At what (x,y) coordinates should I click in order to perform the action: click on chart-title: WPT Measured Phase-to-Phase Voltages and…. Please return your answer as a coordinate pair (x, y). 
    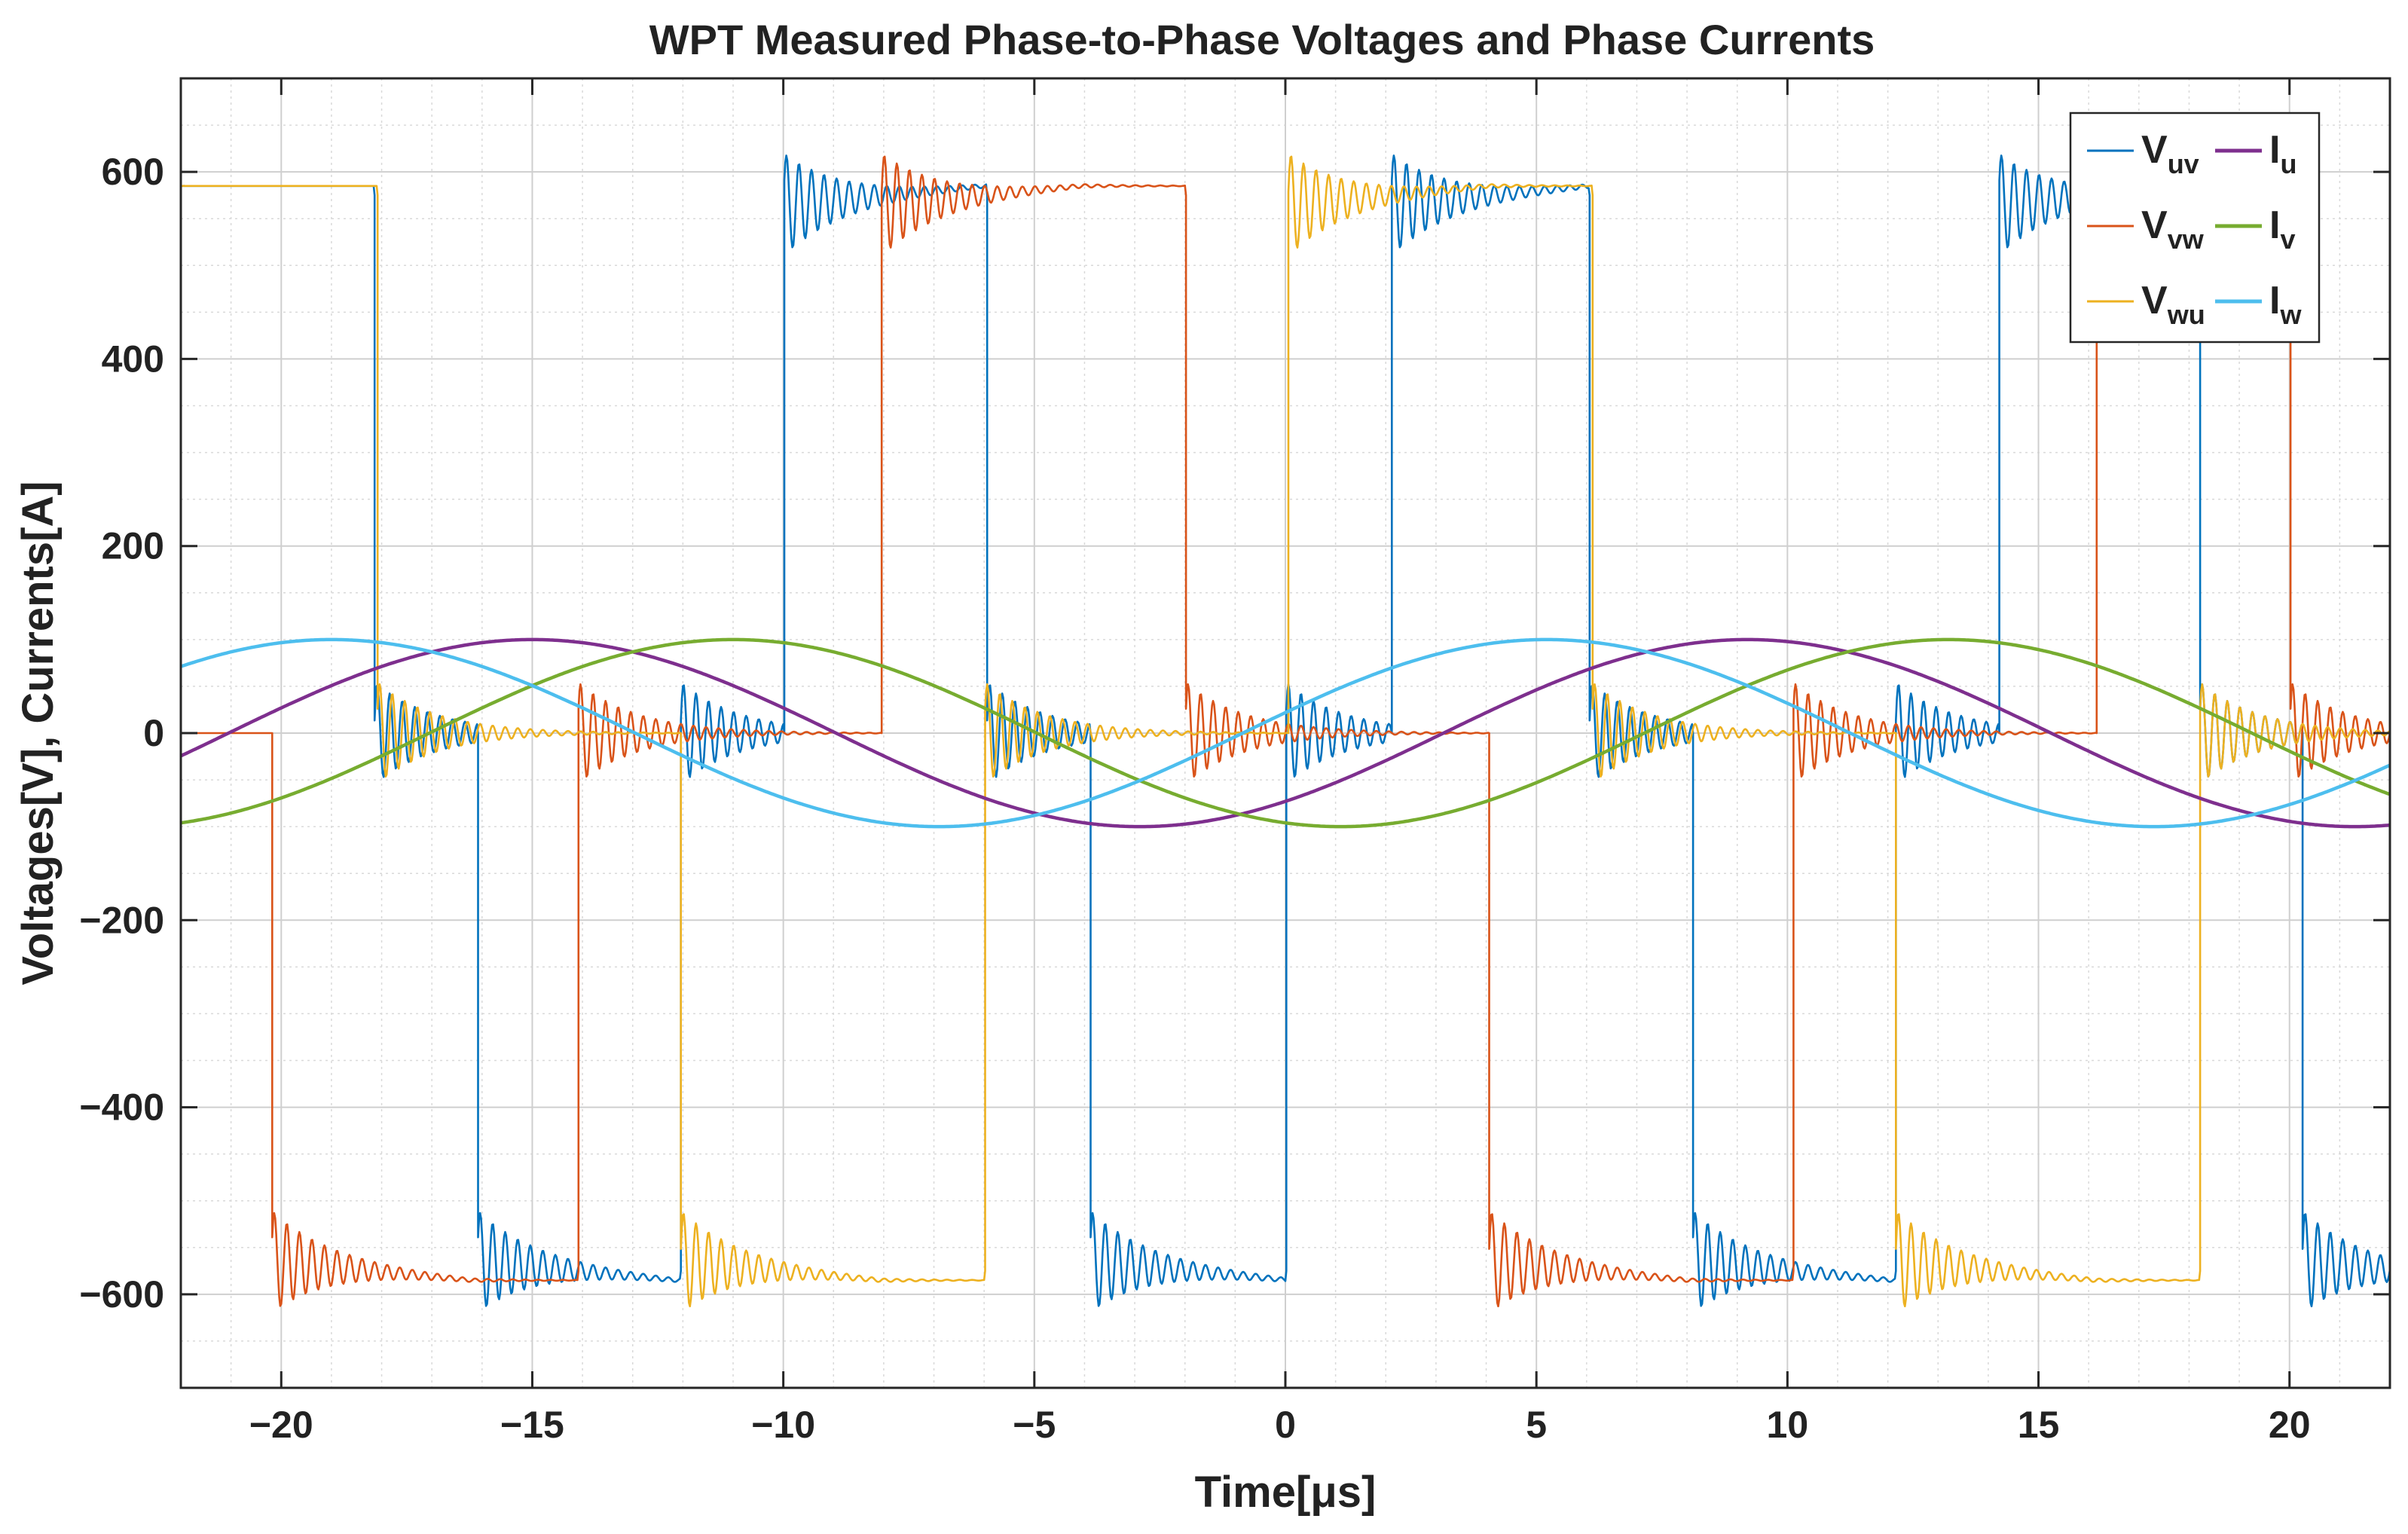
    Looking at the image, I should click on (1262, 39).